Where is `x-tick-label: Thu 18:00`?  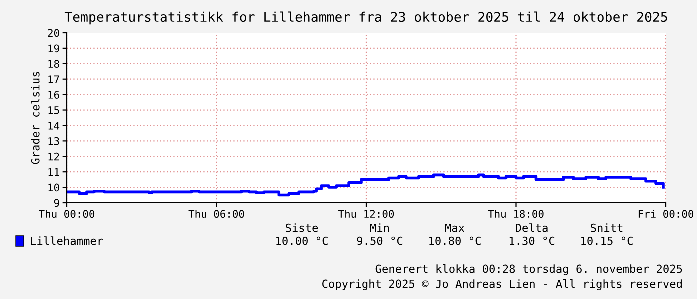
x-tick-label: Thu 18:00 is located at coordinates (516, 214).